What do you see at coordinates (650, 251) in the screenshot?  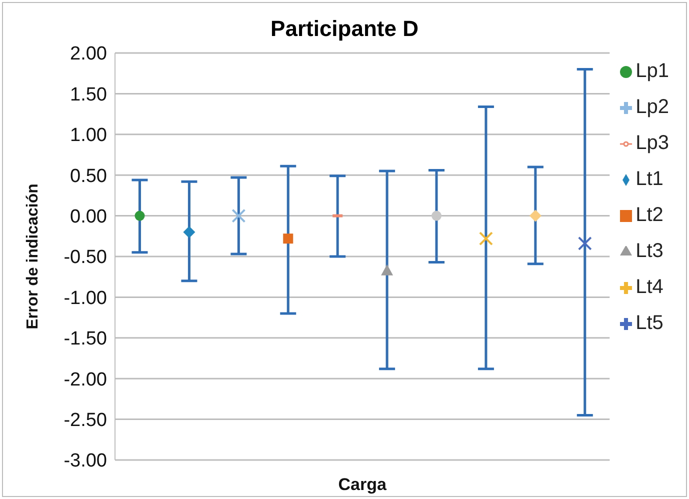 I see `legend-label: Lt3` at bounding box center [650, 251].